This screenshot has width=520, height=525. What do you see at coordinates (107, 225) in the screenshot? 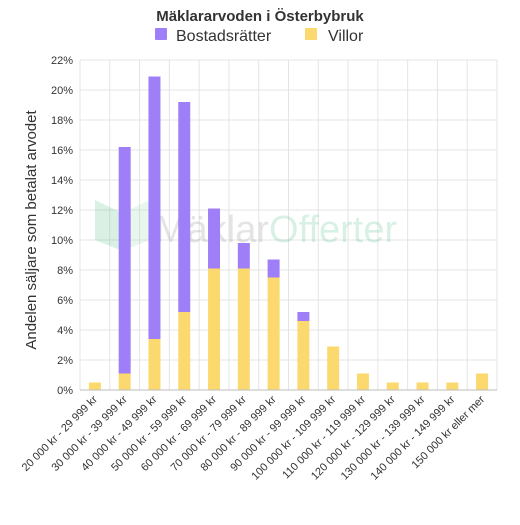
I see `watermark-logo-shape-left` at bounding box center [107, 225].